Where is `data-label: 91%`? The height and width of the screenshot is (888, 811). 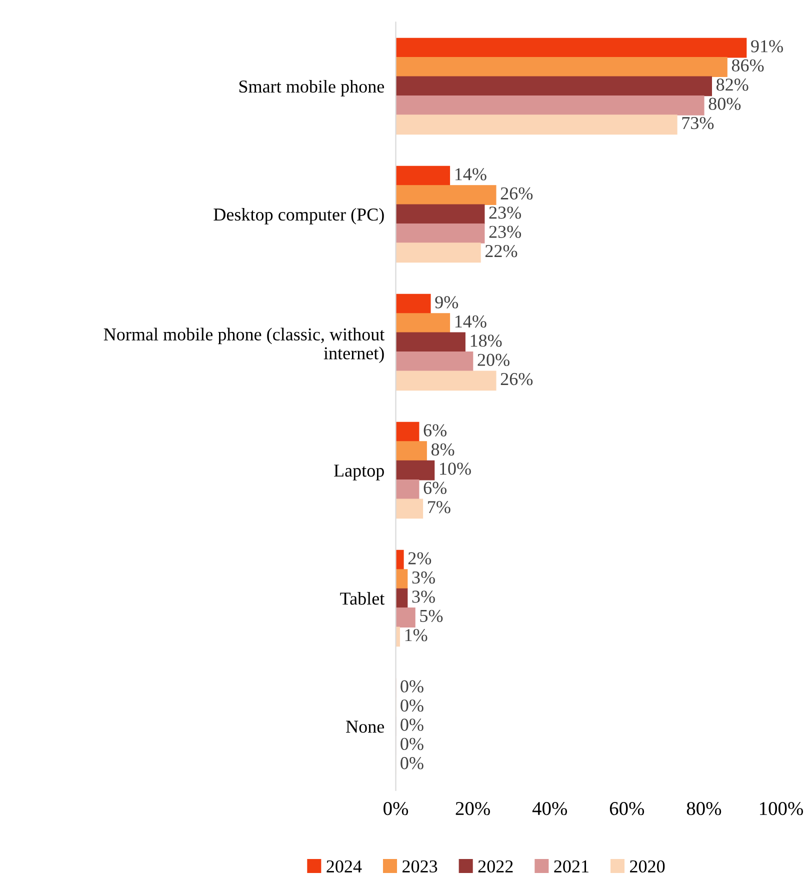 data-label: 91% is located at coordinates (767, 46).